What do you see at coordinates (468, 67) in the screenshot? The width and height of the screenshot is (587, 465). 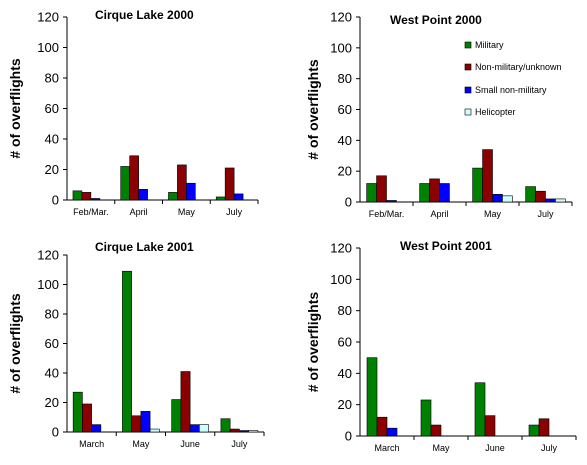 I see `legend-swatch-non-military-unknown` at bounding box center [468, 67].